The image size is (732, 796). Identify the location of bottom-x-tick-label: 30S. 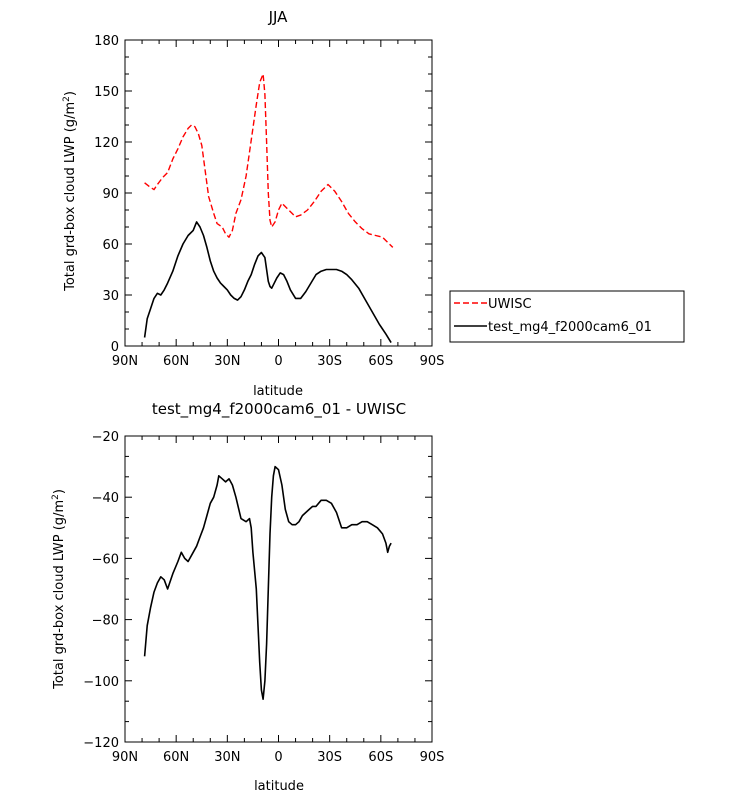
(329, 757).